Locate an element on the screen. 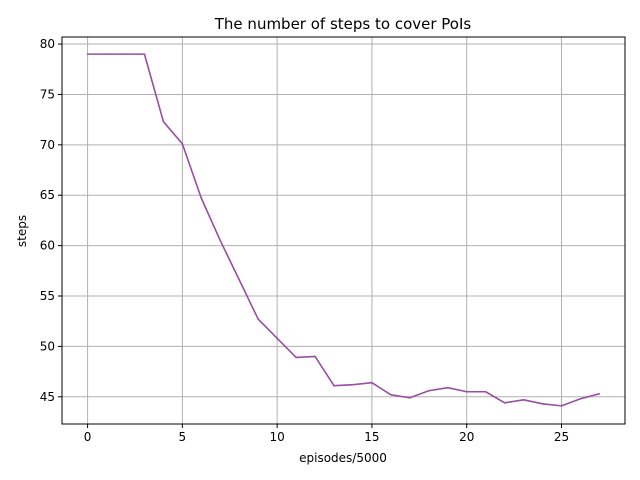  y-tick-label: 45 is located at coordinates (47, 397).